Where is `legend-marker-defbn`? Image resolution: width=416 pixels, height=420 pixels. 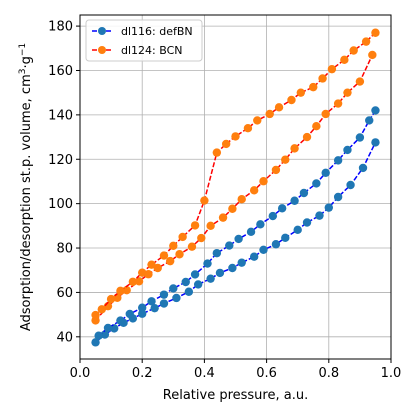
legend-marker-defbn is located at coordinates (102, 31).